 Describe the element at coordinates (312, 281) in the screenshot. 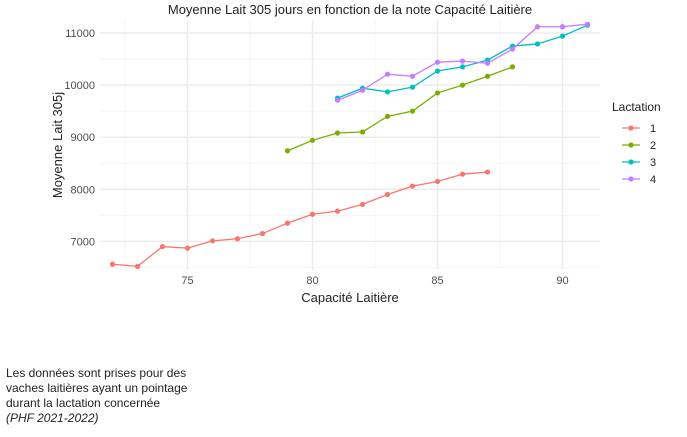

I see `x-tick-label: 80` at that location.